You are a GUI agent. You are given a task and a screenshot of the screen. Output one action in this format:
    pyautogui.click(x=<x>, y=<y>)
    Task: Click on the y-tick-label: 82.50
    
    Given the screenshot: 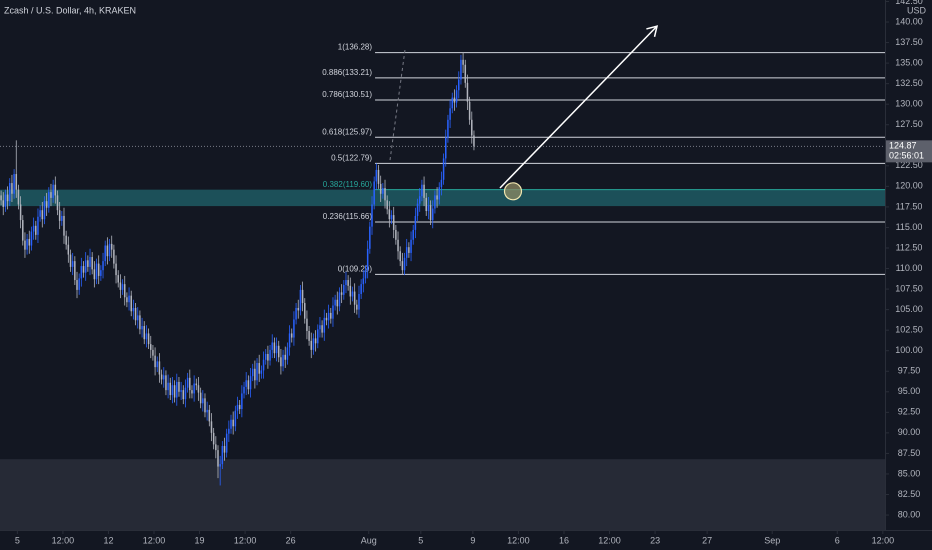 What is the action you would take?
    pyautogui.click(x=909, y=494)
    